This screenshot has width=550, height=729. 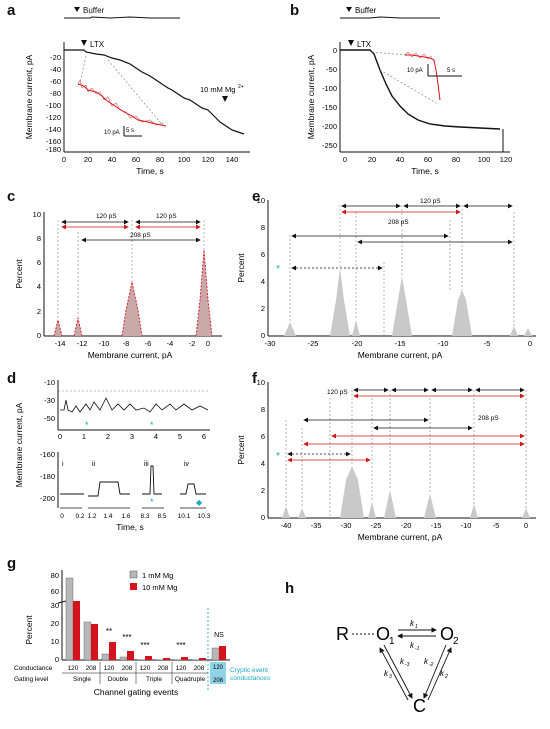 I want to click on hist-c-peak2, so click(x=78, y=327).